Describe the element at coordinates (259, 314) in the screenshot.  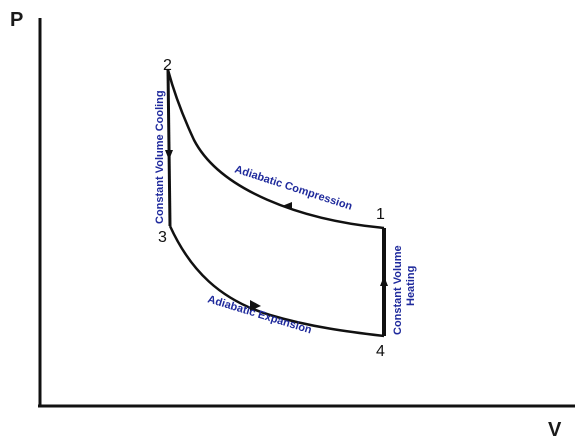
I see `adiabatic-expansion-label: Adiabatic Expansion` at that location.